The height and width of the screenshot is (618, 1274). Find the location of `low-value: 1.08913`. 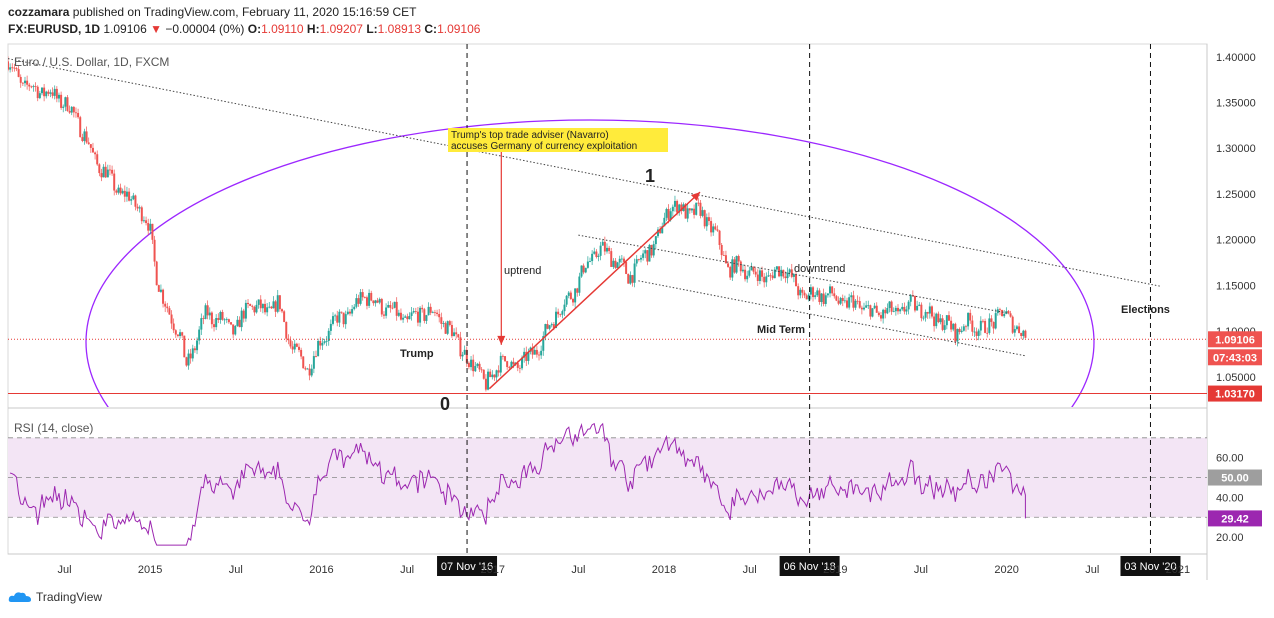

low-value: 1.08913 is located at coordinates (399, 29).